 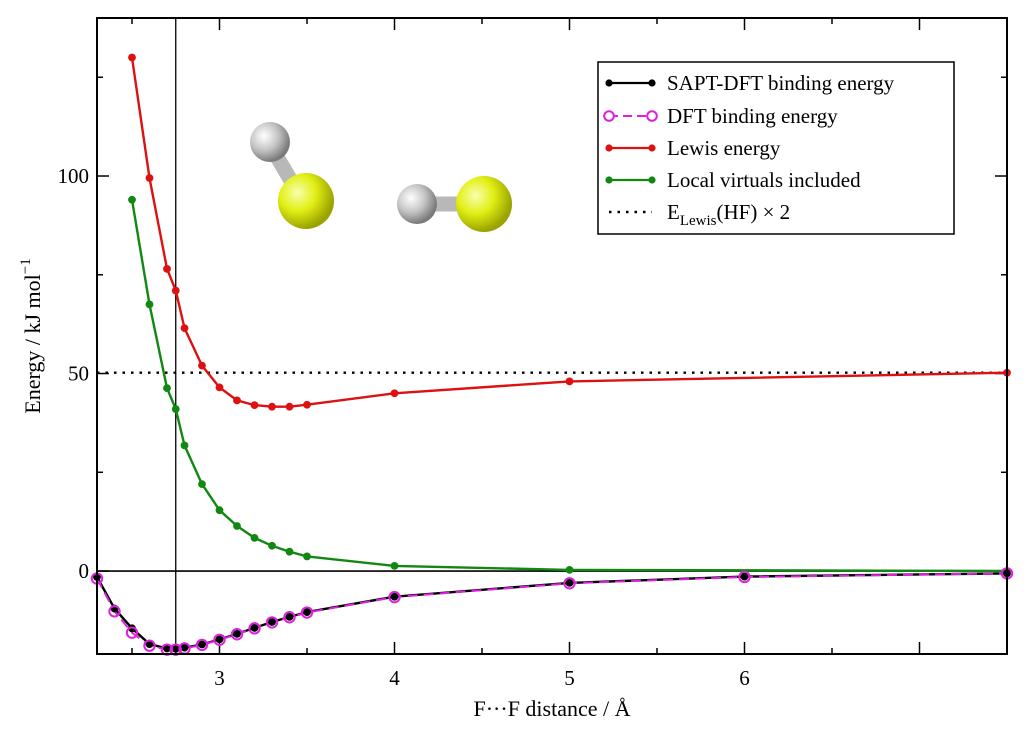 I want to click on y-axis-title: Energy / kJ mol−1, so click(x=31, y=336).